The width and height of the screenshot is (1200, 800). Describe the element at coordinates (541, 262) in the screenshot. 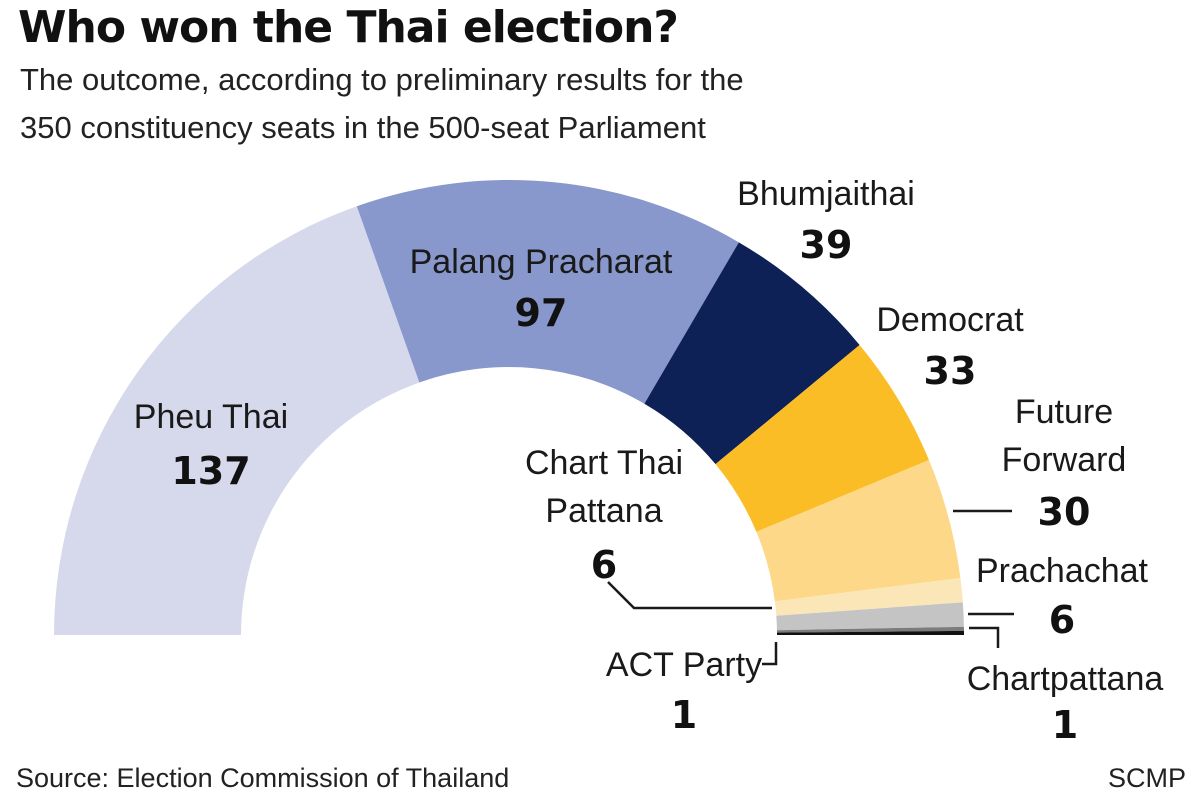

I see `label-palang-pracharat: Palang Pracharat` at that location.